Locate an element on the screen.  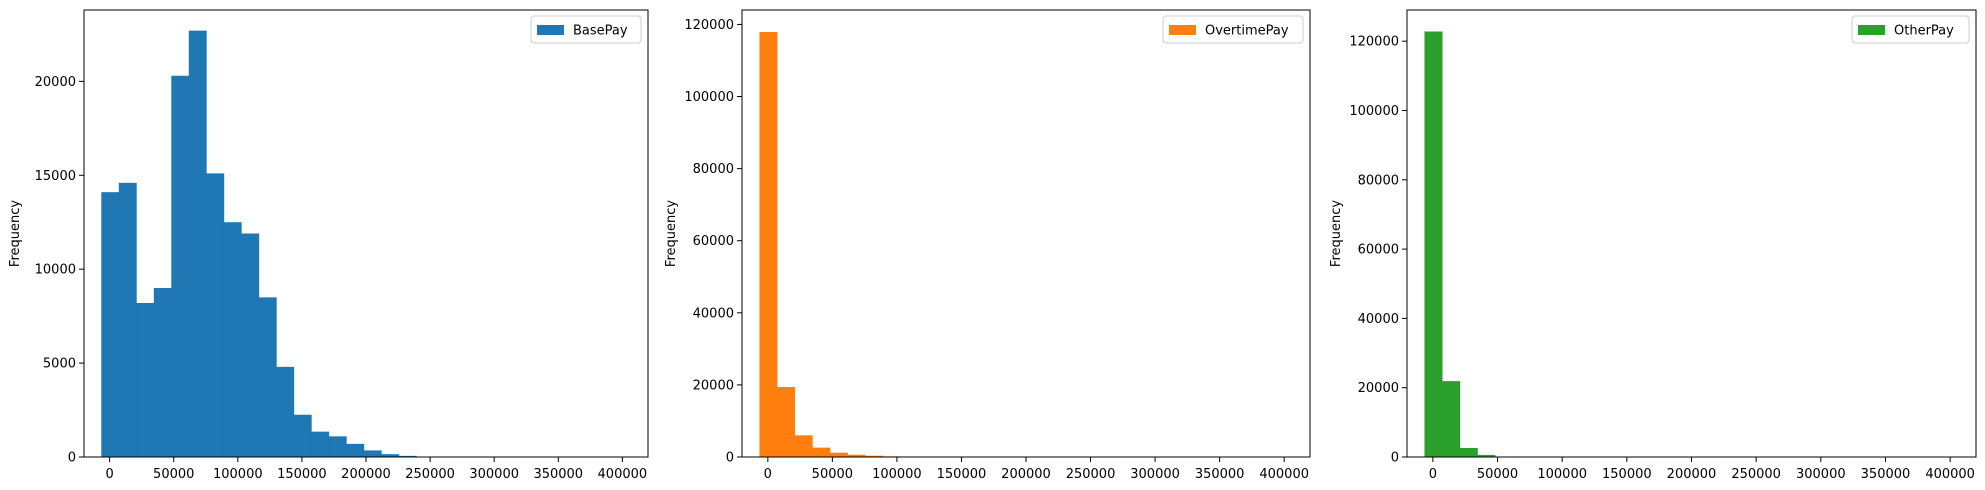
y-tick-label: 15000 is located at coordinates (55, 176).